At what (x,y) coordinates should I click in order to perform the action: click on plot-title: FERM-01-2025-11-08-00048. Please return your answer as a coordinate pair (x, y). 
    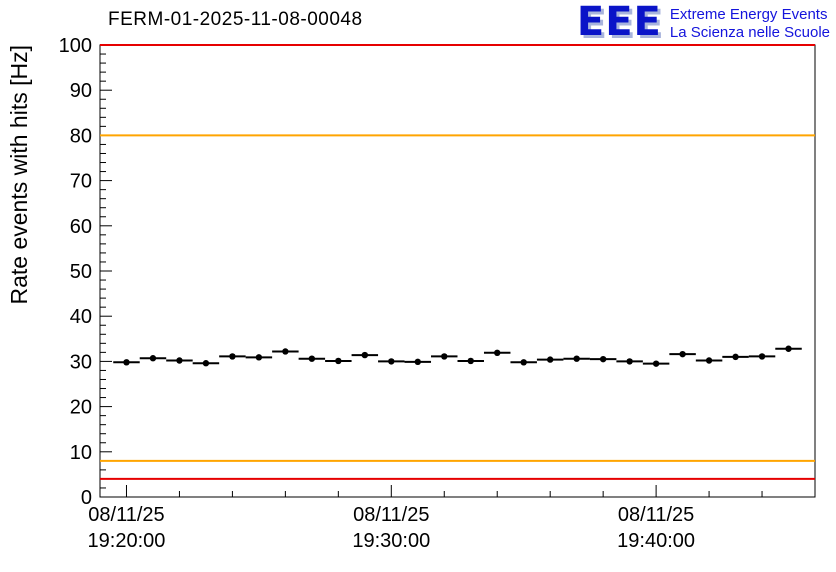
    Looking at the image, I should click on (235, 19).